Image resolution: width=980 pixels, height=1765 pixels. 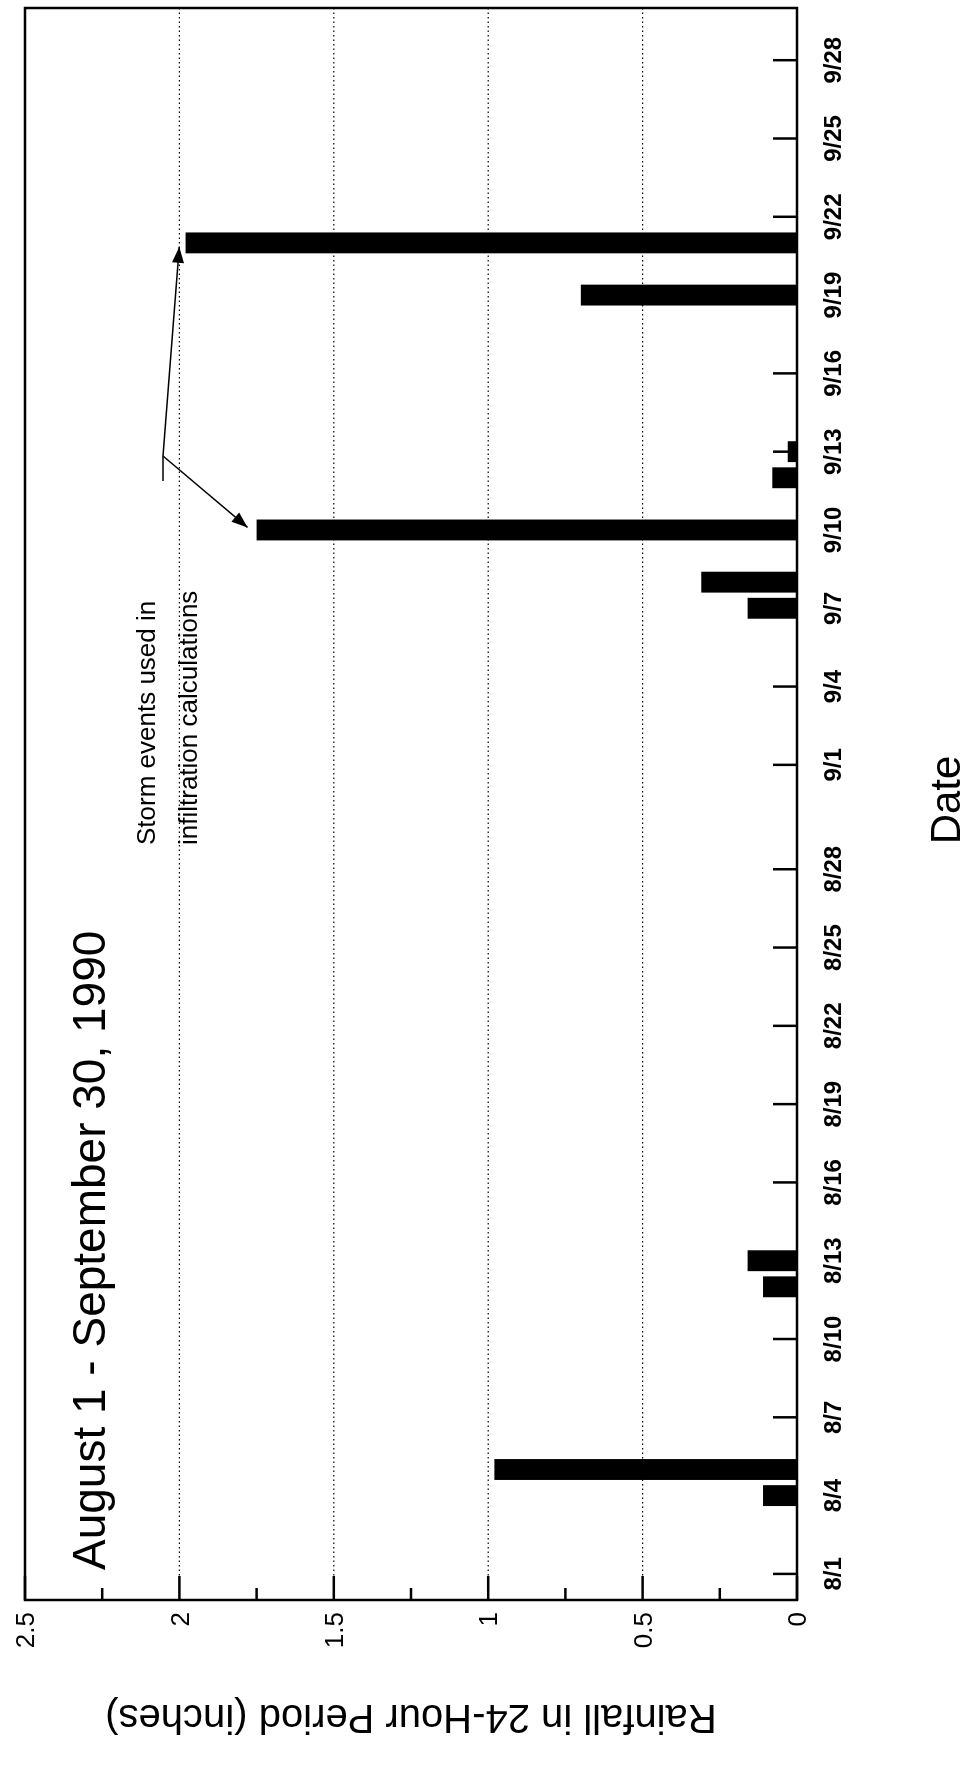 What do you see at coordinates (832, 1261) in the screenshot?
I see `y-tick-label: 8/13` at bounding box center [832, 1261].